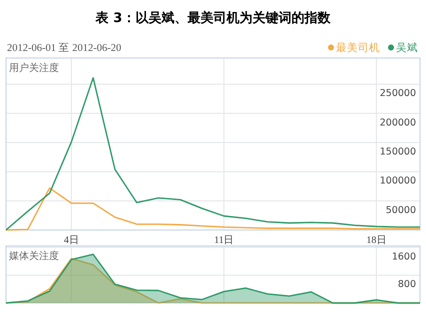  I want to click on chart-title: 表 3：以吴斌、最美司机为关键词的指数, so click(213, 18).